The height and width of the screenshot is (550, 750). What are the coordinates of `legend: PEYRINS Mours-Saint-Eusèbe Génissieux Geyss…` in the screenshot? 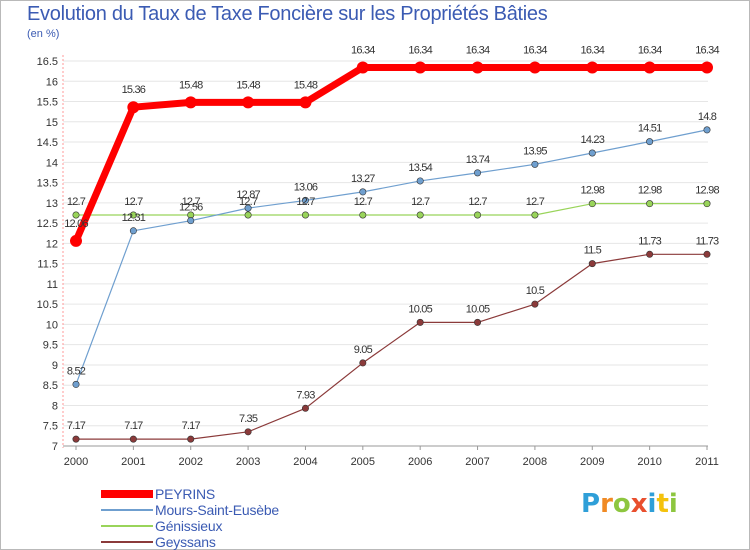 It's located at (190, 518).